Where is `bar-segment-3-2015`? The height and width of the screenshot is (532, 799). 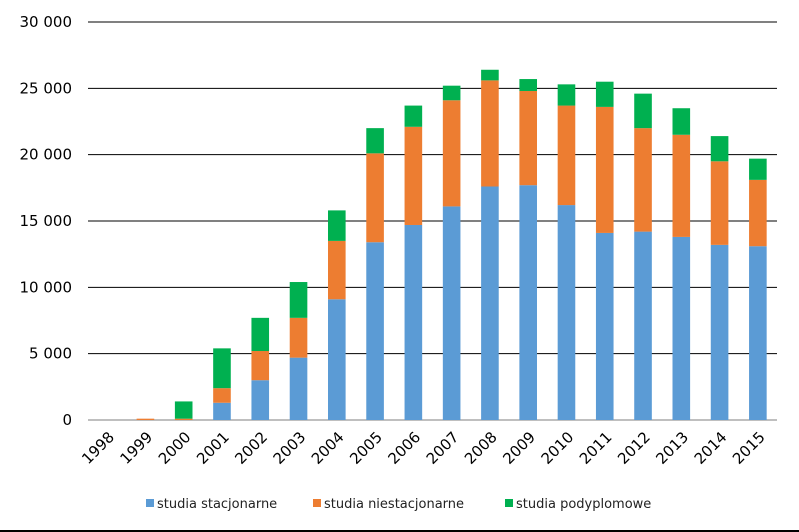
bar-segment-3-2015 is located at coordinates (758, 169).